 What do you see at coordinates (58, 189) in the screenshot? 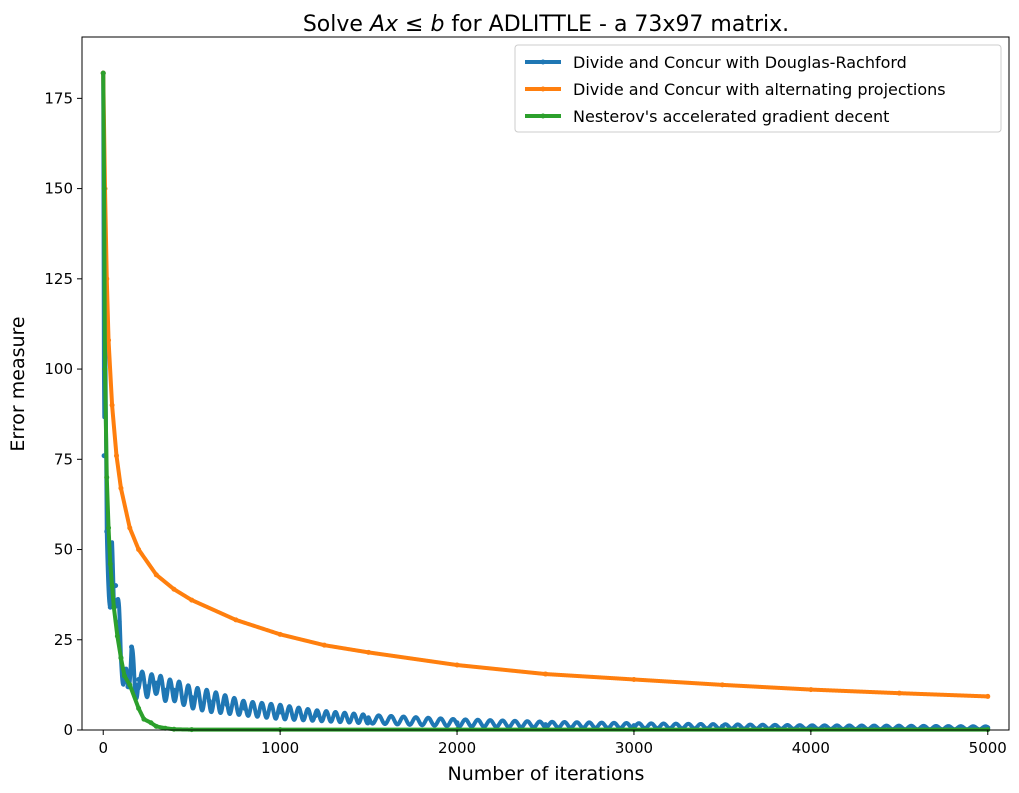
I see `y-tick-label: 150` at bounding box center [58, 189].